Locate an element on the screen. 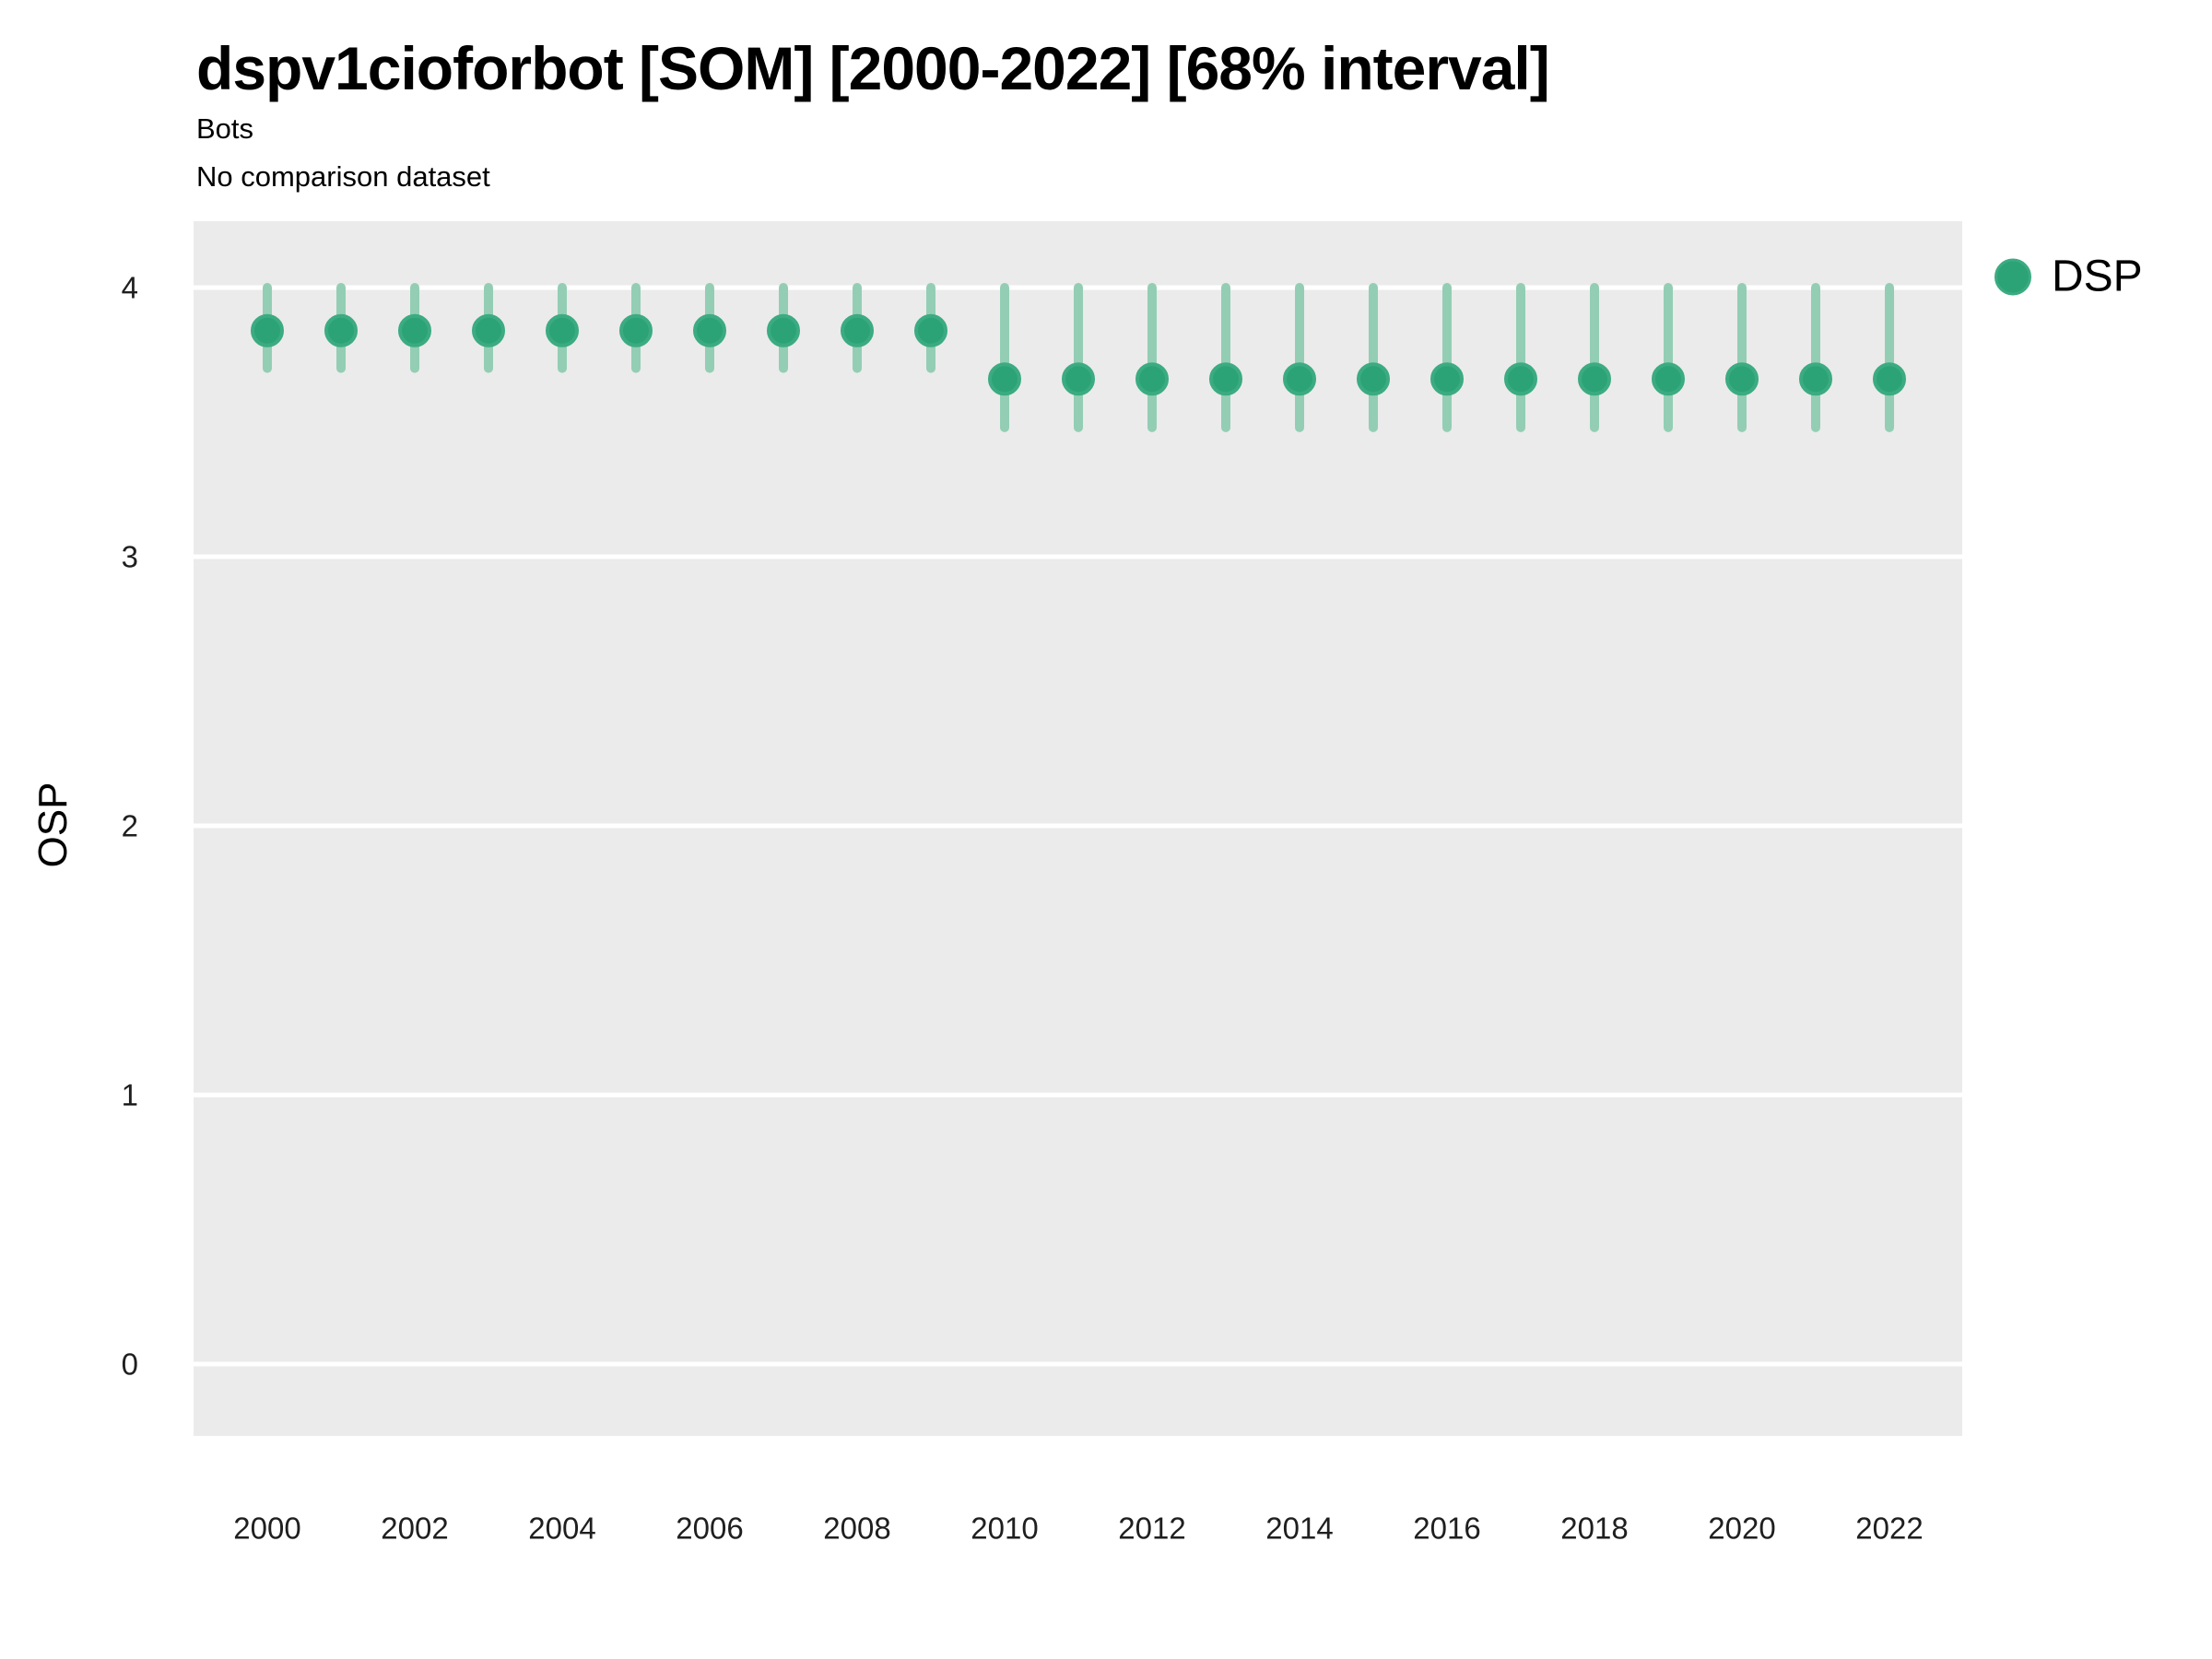  data-point-2003 is located at coordinates (488, 330).